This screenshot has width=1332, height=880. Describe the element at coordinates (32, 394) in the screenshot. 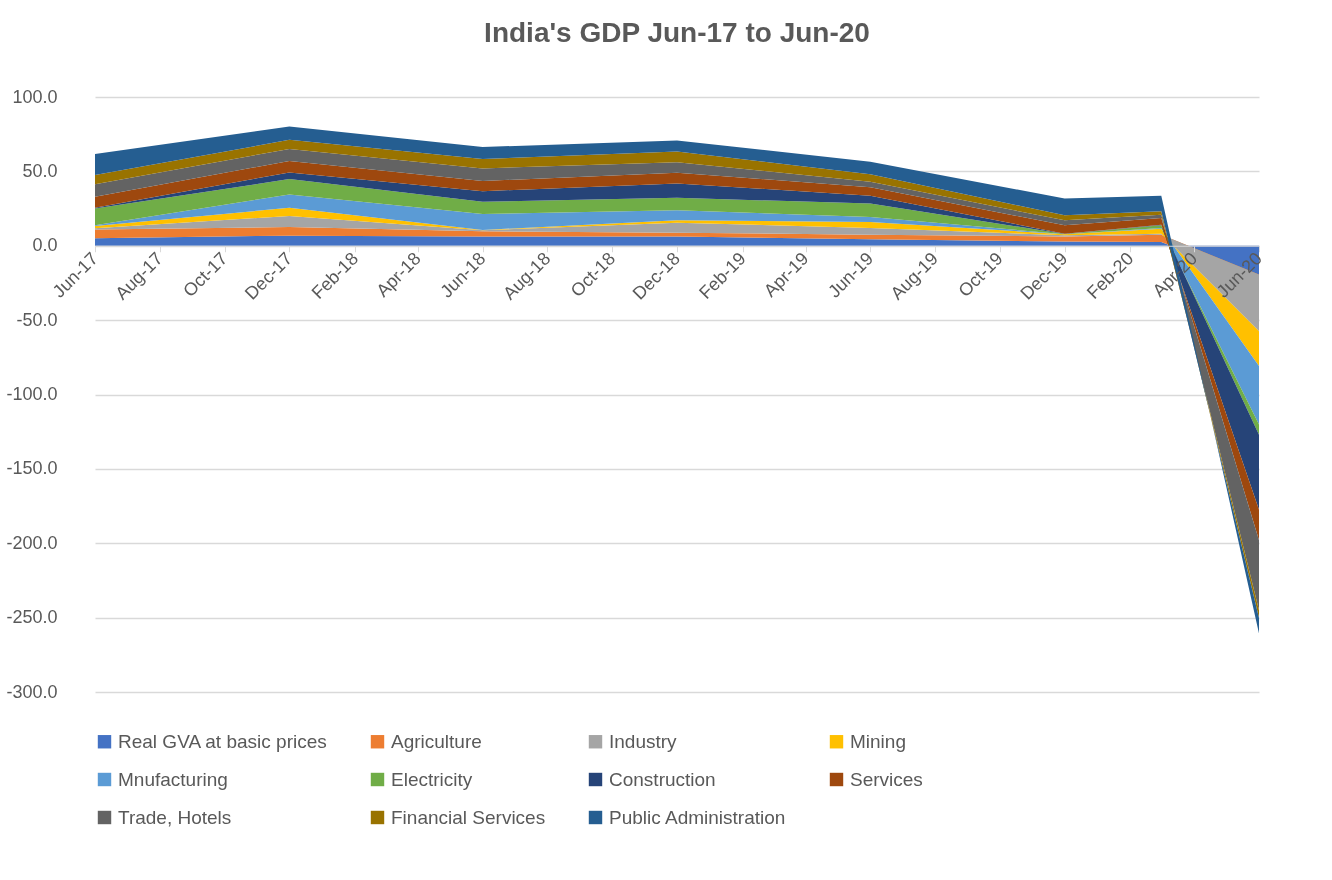

I see `y-tick-label: -100.0` at that location.